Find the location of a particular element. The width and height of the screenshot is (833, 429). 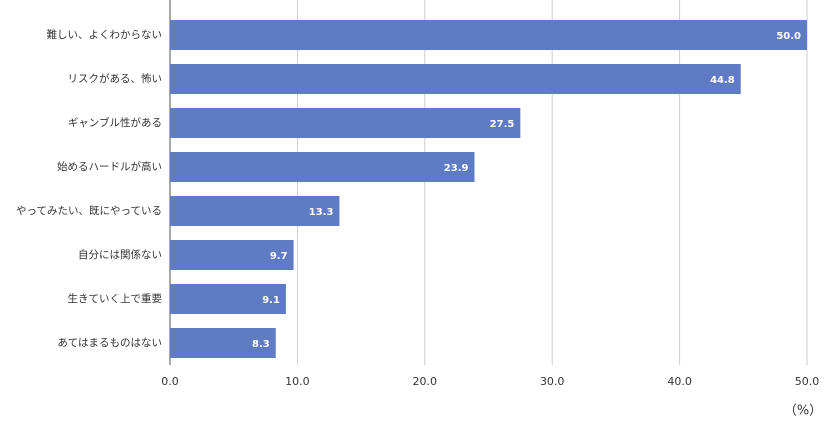

y-tick-label: 難しい、よくわからない is located at coordinates (105, 34).